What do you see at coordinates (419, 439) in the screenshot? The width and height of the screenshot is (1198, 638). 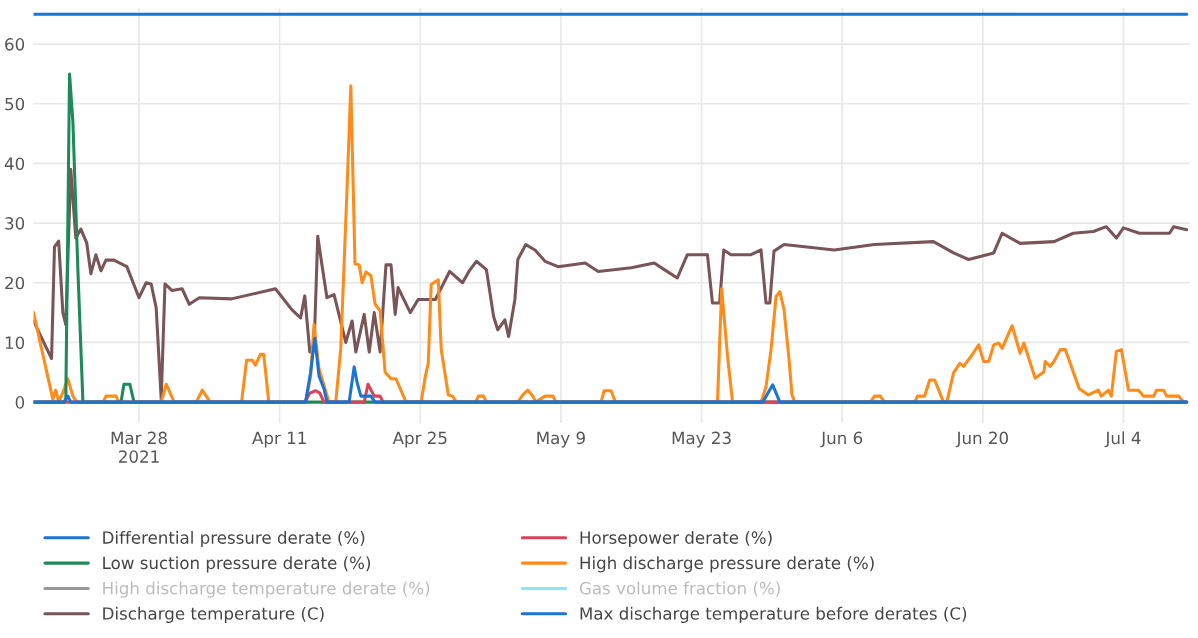 I see `x-tick-label: Apr 25` at bounding box center [419, 439].